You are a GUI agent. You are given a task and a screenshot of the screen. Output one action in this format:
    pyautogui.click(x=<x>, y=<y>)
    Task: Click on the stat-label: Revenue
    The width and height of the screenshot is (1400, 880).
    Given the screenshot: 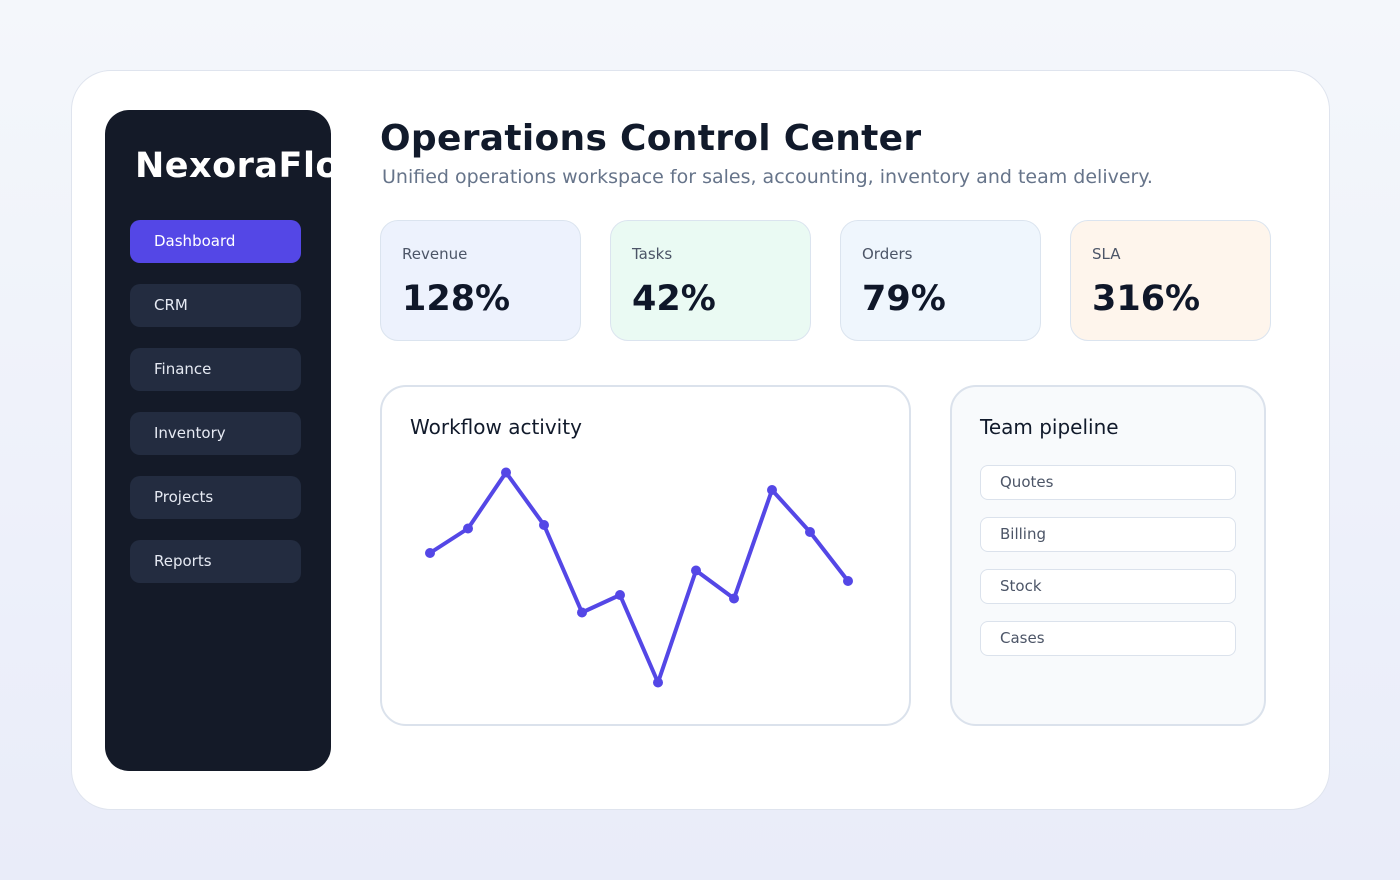 What is the action you would take?
    pyautogui.click(x=435, y=254)
    